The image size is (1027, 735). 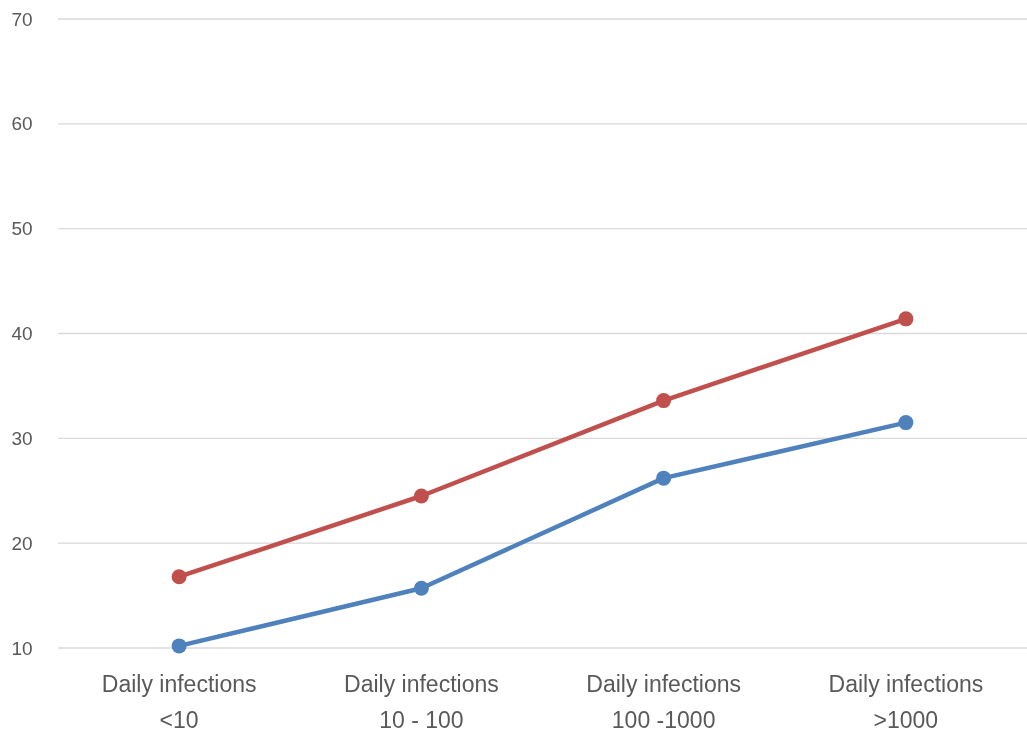 What do you see at coordinates (22, 124) in the screenshot?
I see `y-tick-label: 60` at bounding box center [22, 124].